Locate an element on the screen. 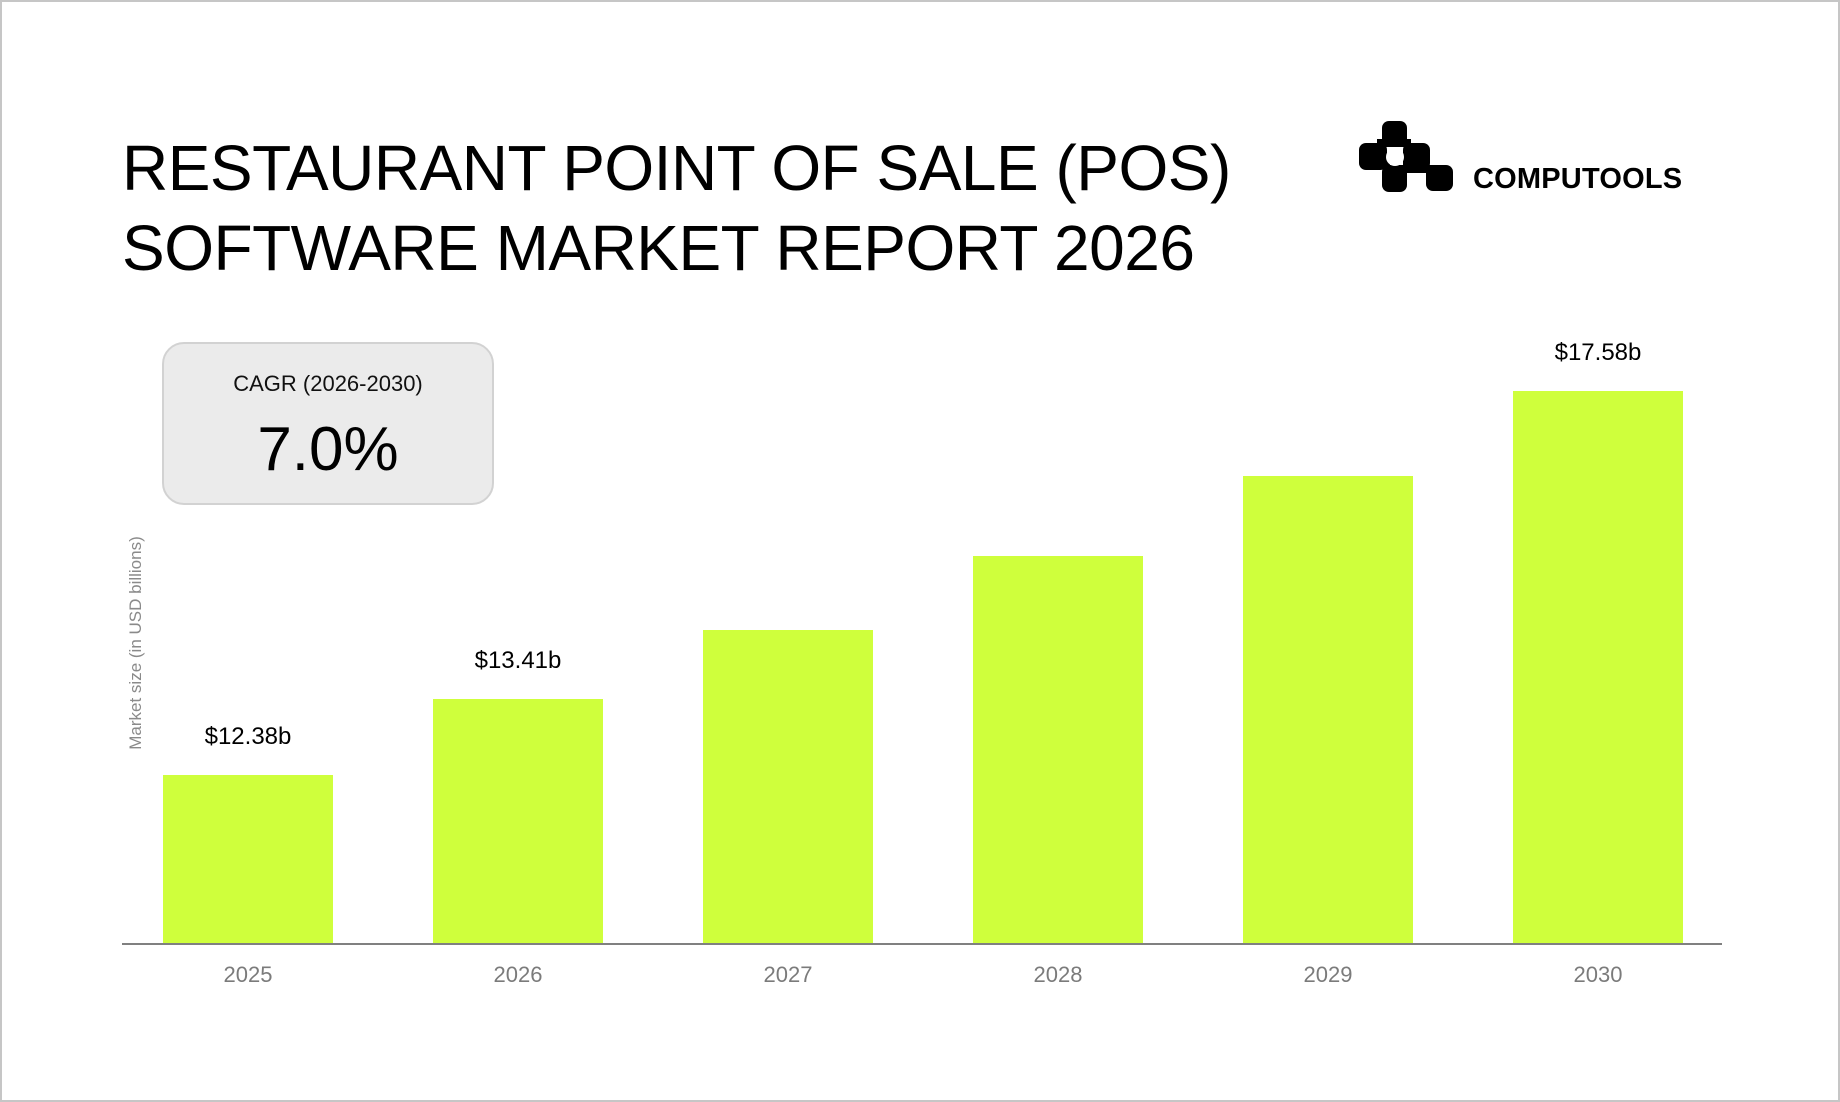  title-line-2: SOFTWARE MARKET REPORT 2026 is located at coordinates (658, 248).